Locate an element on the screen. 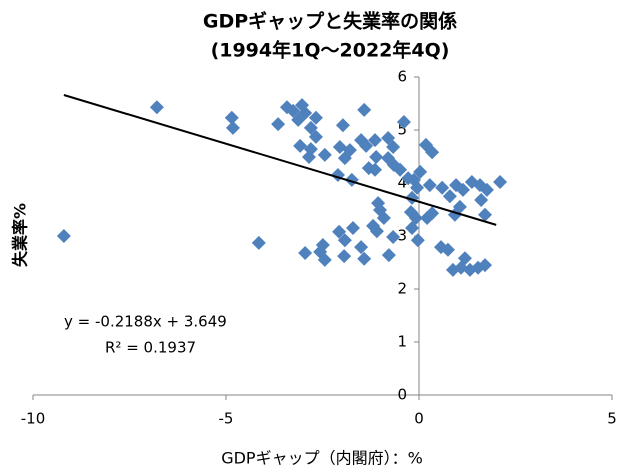  y-tick-label: 5 is located at coordinates (402, 130).